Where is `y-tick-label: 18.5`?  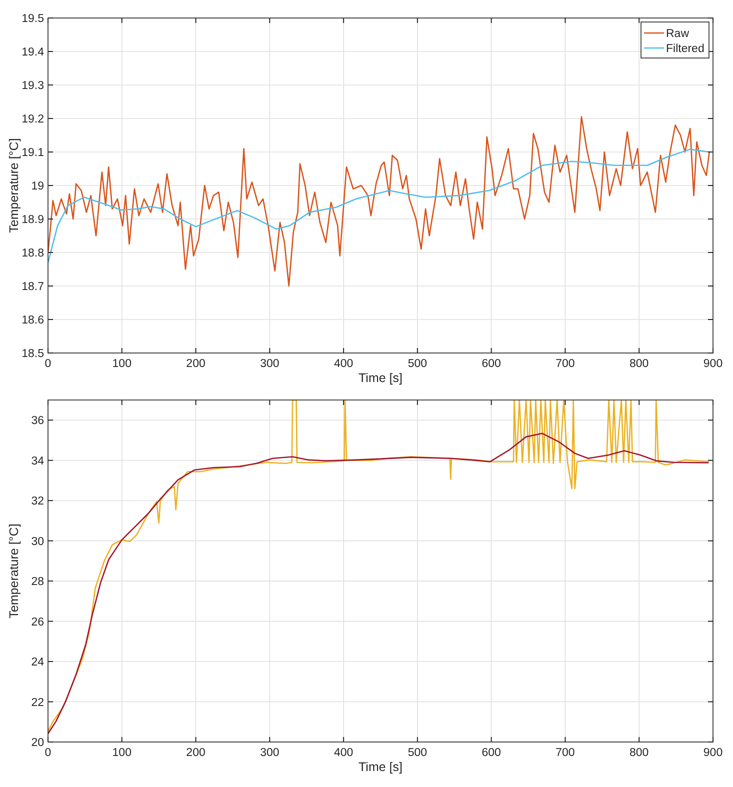 y-tick-label: 18.5 is located at coordinates (33, 354).